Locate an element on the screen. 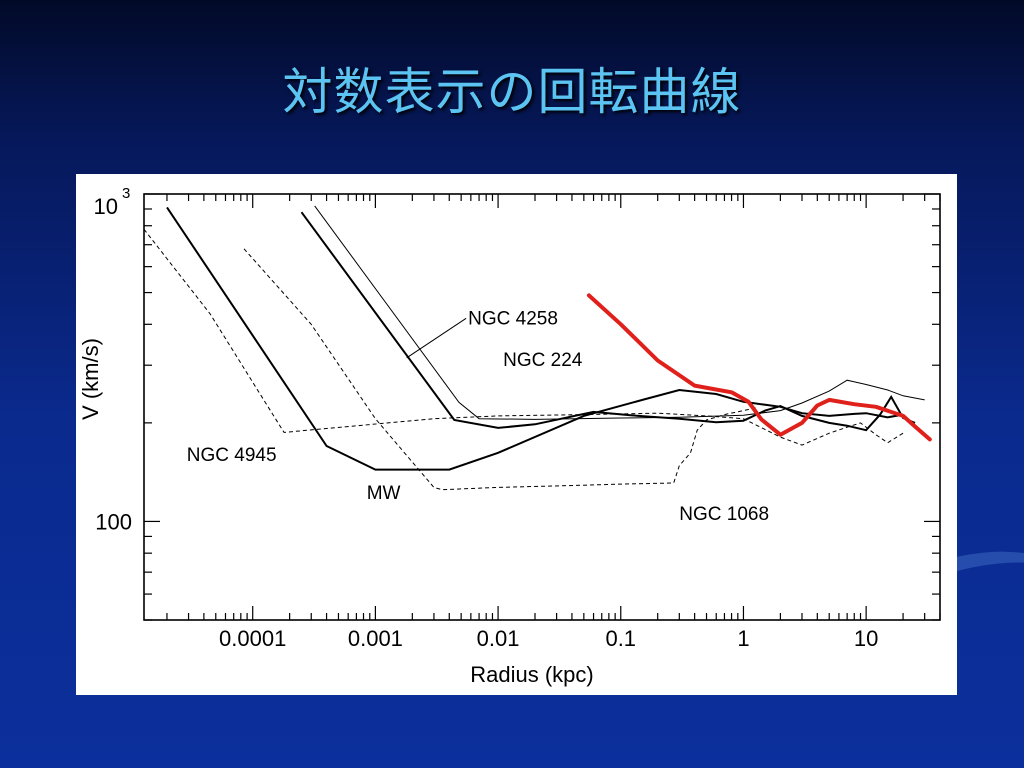 This screenshot has height=768, width=1024. y-axis-label: V (km/s) is located at coordinates (90, 379).